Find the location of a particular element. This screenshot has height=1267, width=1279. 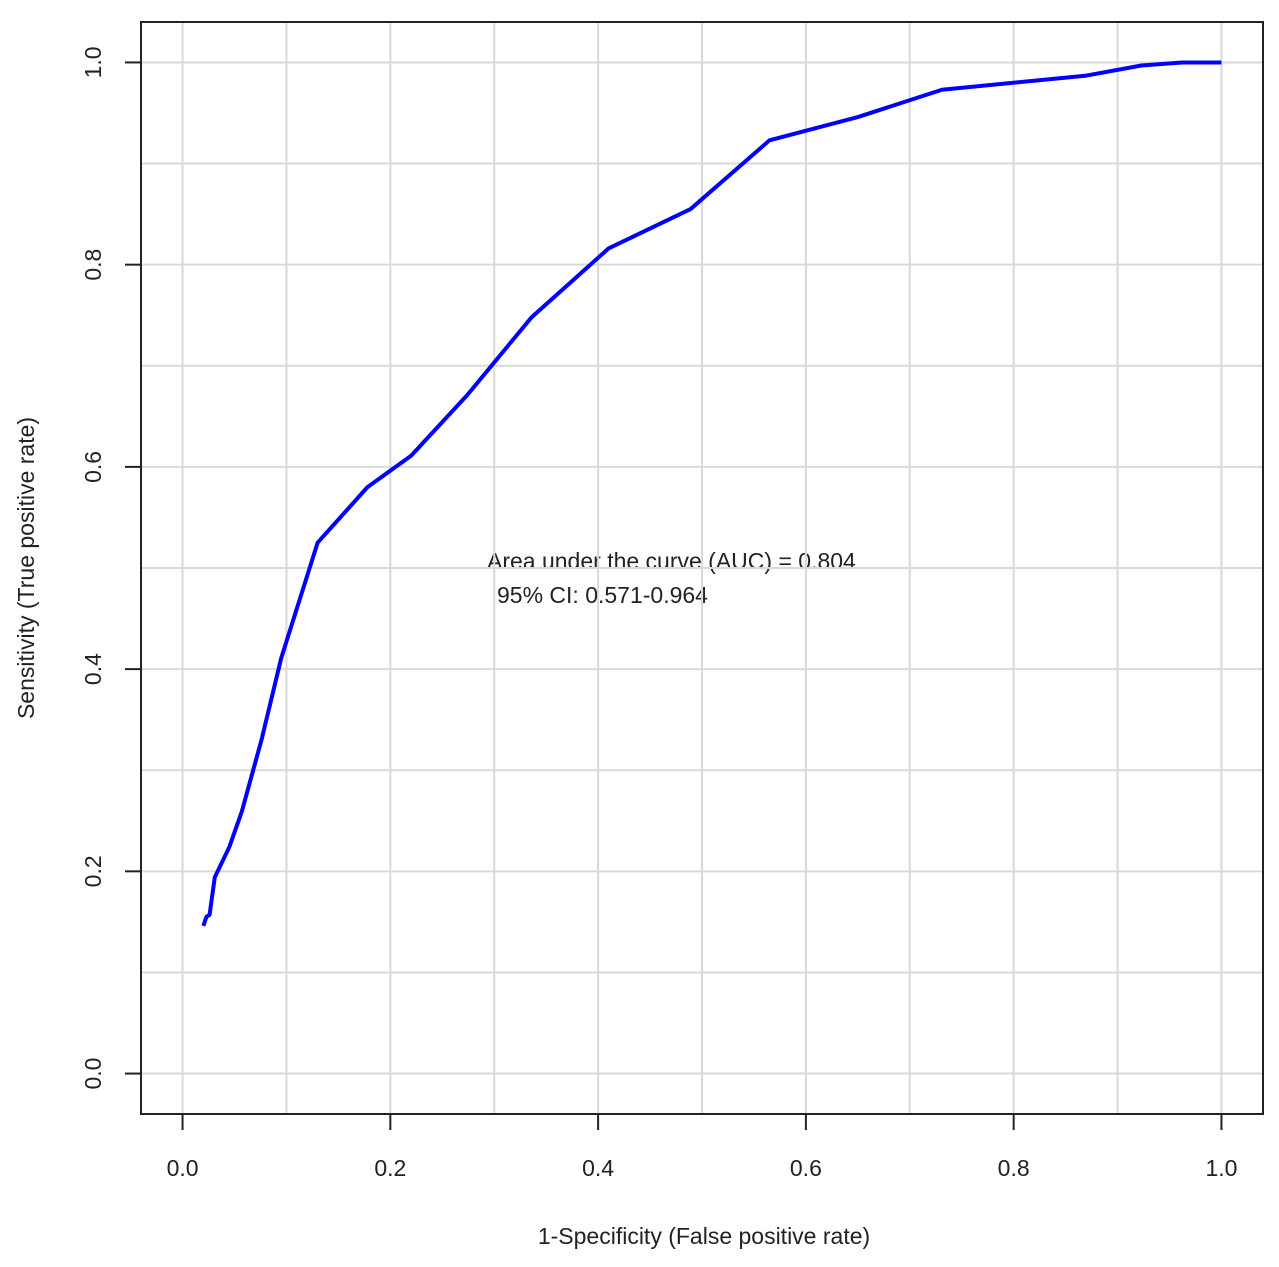

annotation: Area under the curve (AUC) = 0.804 is located at coordinates (671, 561).